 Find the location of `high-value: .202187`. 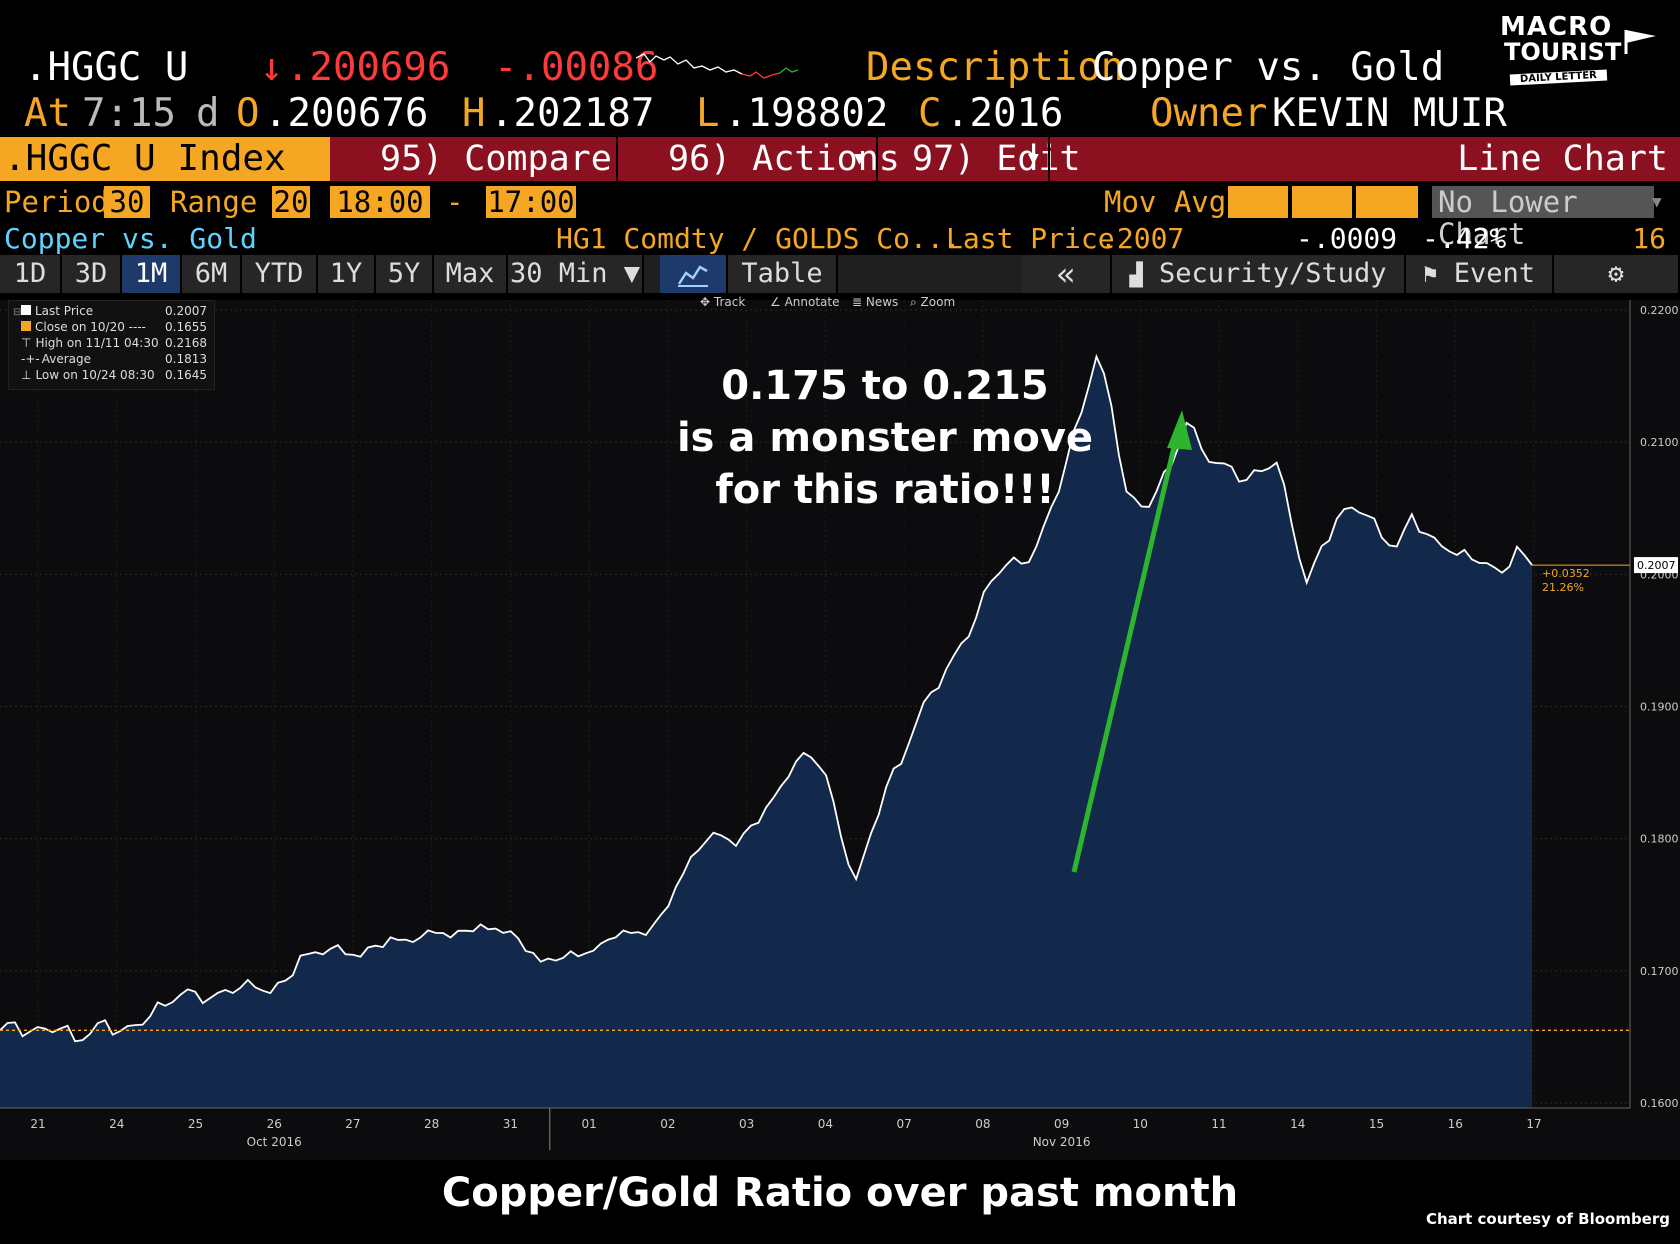

high-value: .202187 is located at coordinates (572, 113).